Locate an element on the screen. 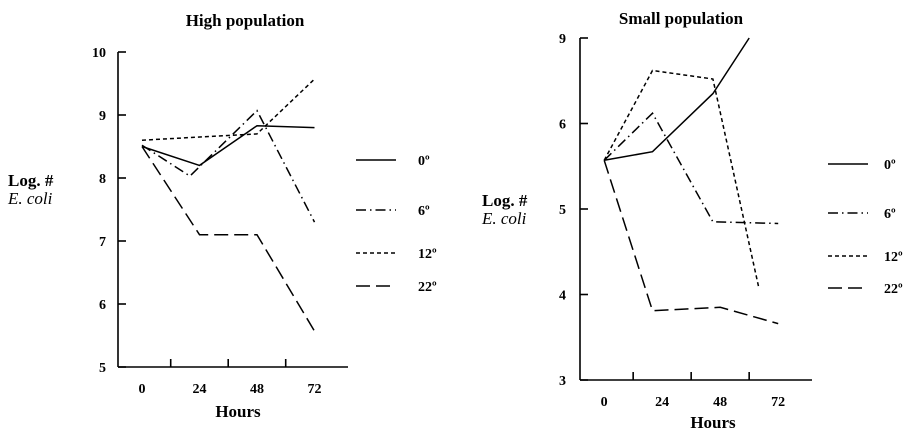  chart-1-x-label: Hours is located at coordinates (238, 411).